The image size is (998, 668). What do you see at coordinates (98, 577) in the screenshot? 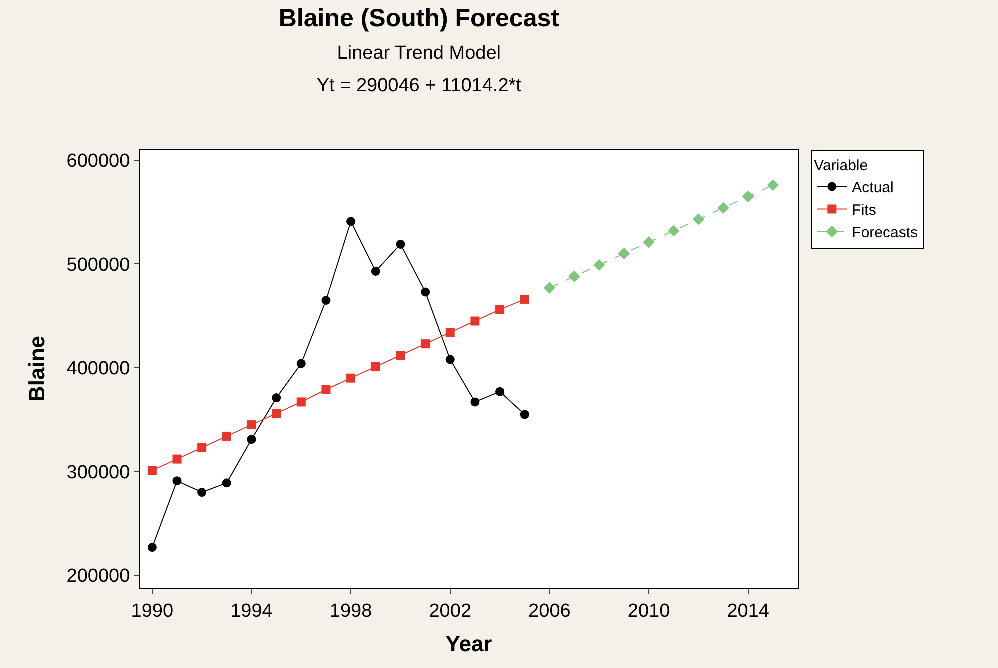
I see `y-tick-label: 200000` at bounding box center [98, 577].